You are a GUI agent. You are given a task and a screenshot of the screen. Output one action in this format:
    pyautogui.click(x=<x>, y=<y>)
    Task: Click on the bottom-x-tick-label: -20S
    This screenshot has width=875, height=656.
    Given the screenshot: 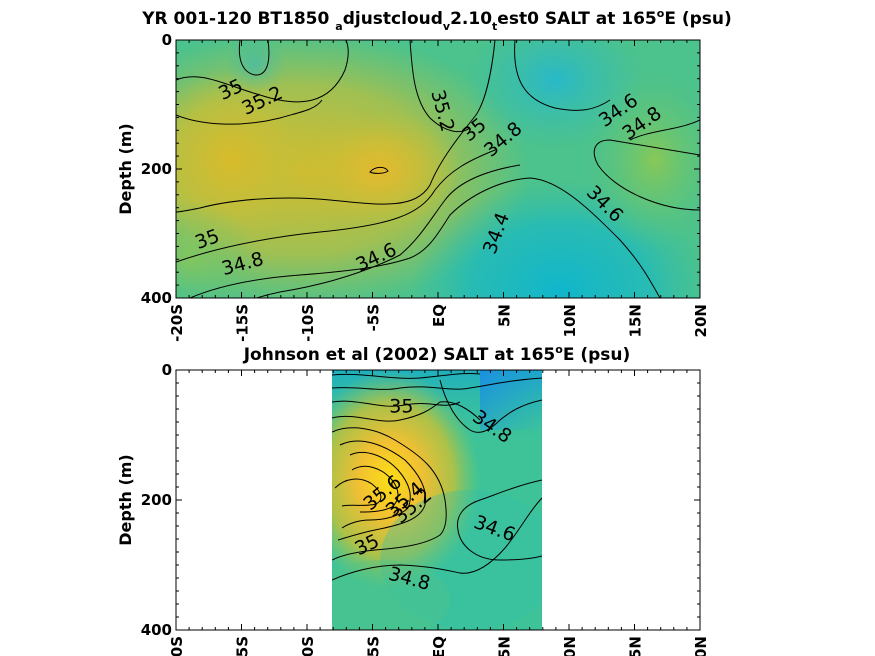 What is the action you would take?
    pyautogui.click(x=177, y=646)
    